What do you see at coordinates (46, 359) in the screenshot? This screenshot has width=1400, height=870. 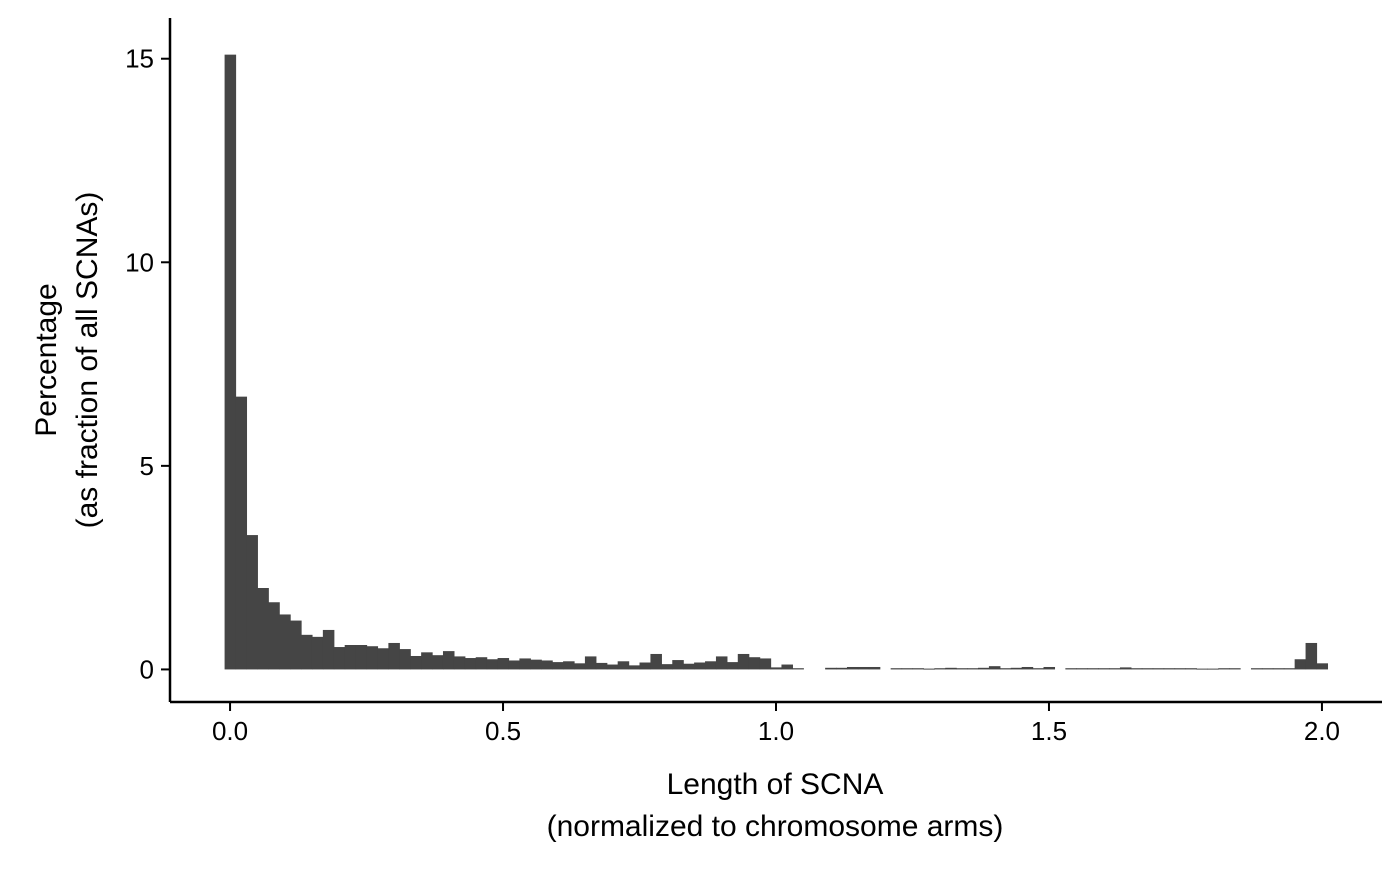 I see `y-axis-title-line1: Percentage` at bounding box center [46, 359].